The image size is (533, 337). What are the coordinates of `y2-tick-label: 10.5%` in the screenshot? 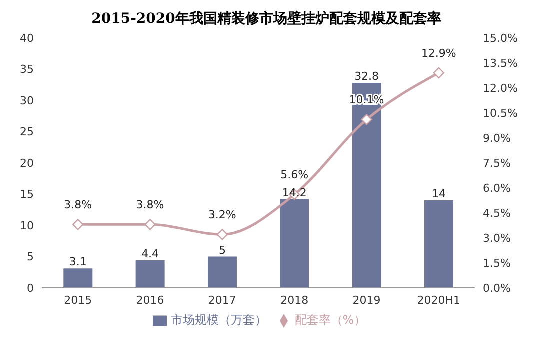 It's located at (500, 113).